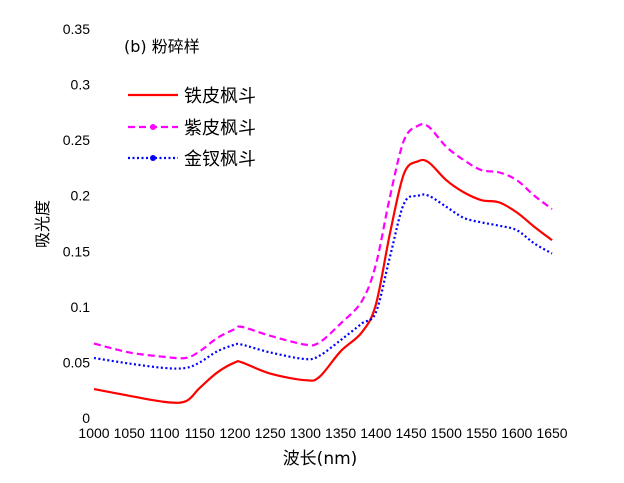 Image resolution: width=624 pixels, height=483 pixels. What do you see at coordinates (86, 418) in the screenshot?
I see `y-tick-label: 0` at bounding box center [86, 418].